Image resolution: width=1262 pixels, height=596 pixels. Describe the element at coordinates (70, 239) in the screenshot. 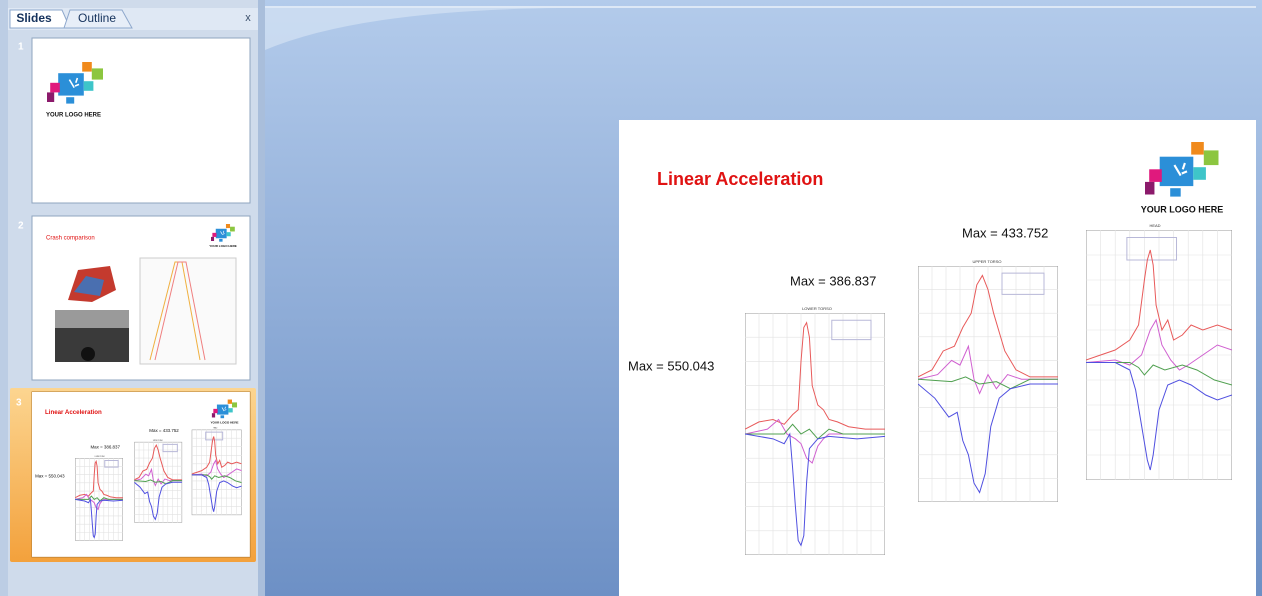

I see `slide-title: Crash comparison` at that location.